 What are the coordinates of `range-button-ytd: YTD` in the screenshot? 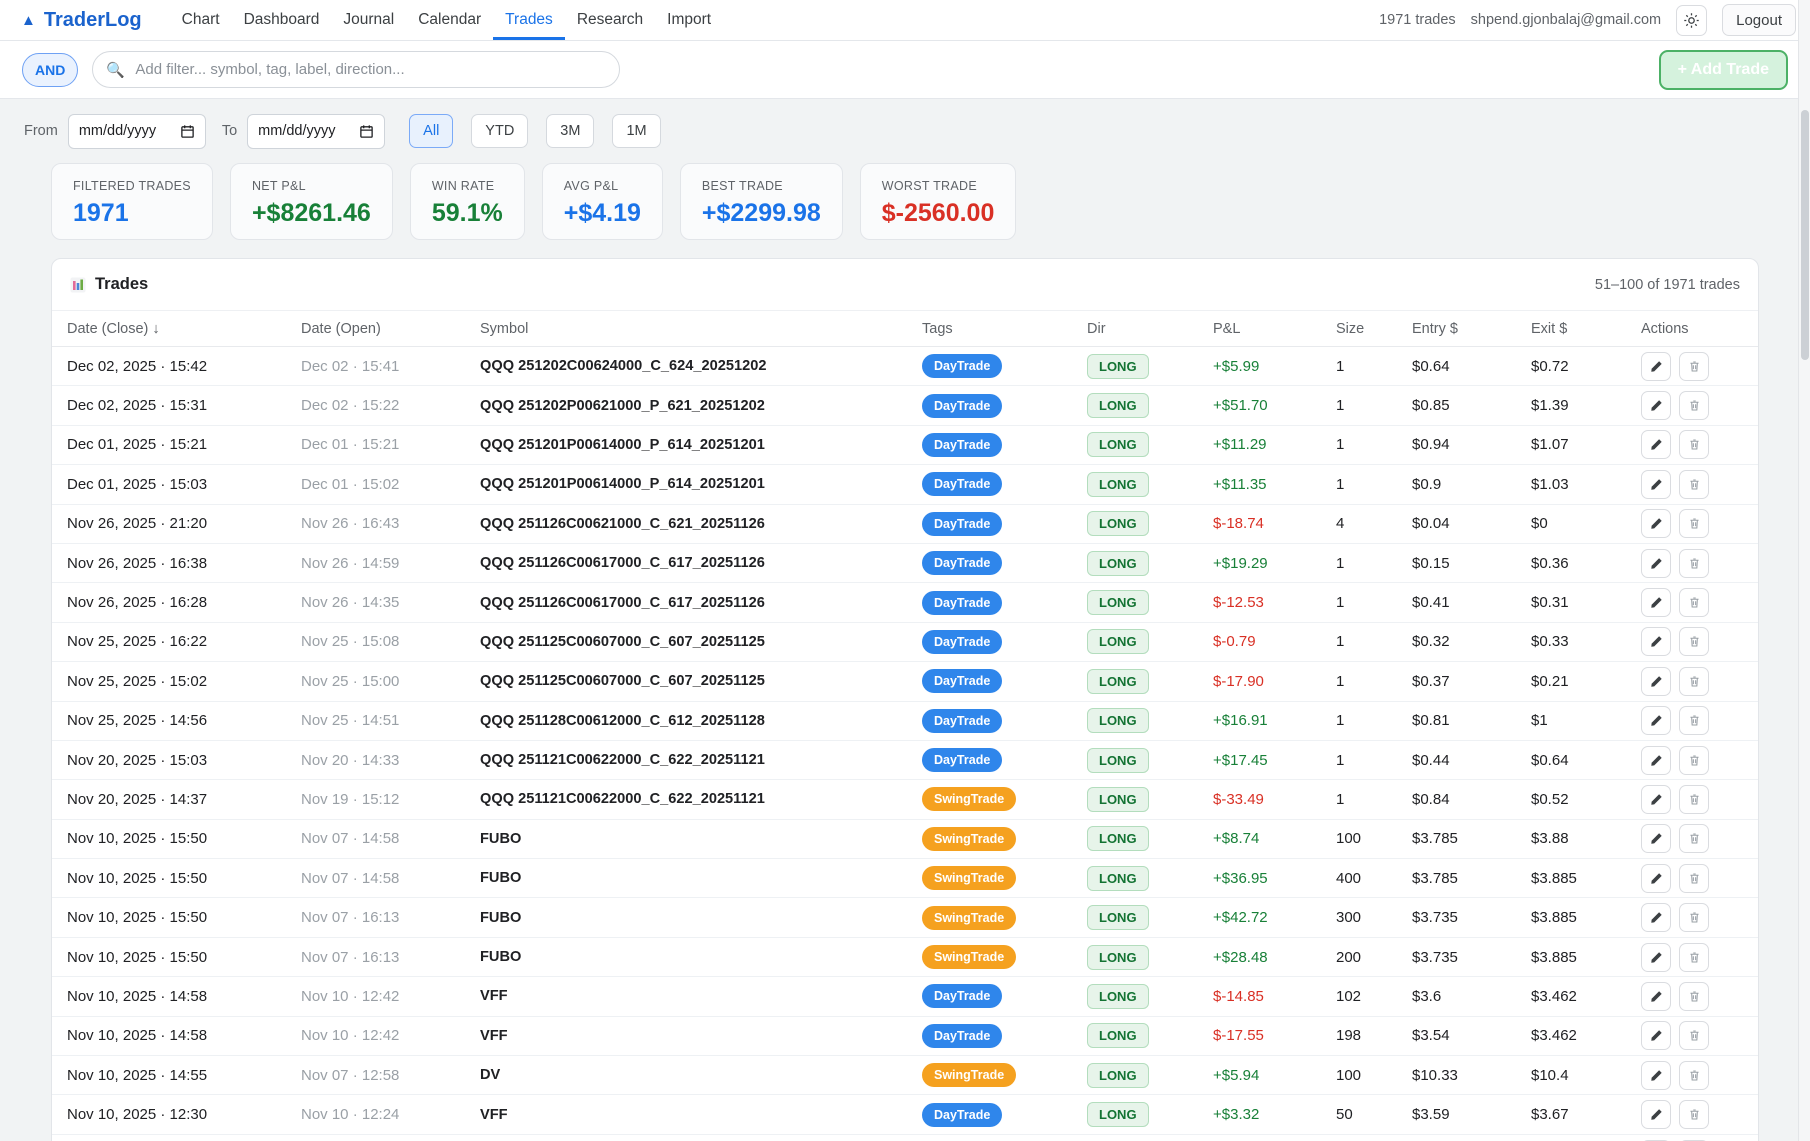 It's located at (500, 131).